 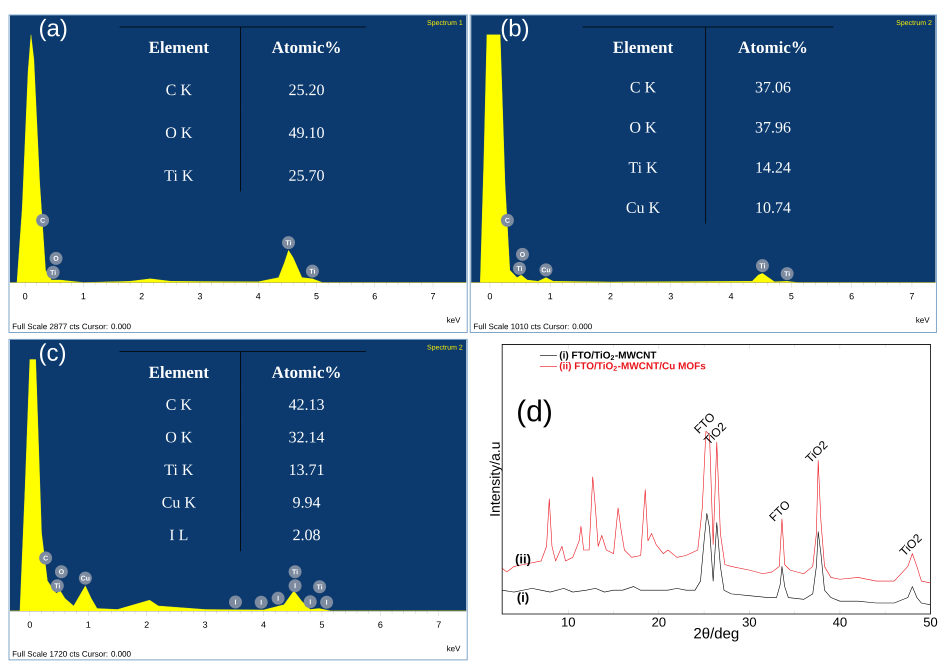 What do you see at coordinates (306, 175) in the screenshot?
I see `annotation: 25.70` at bounding box center [306, 175].